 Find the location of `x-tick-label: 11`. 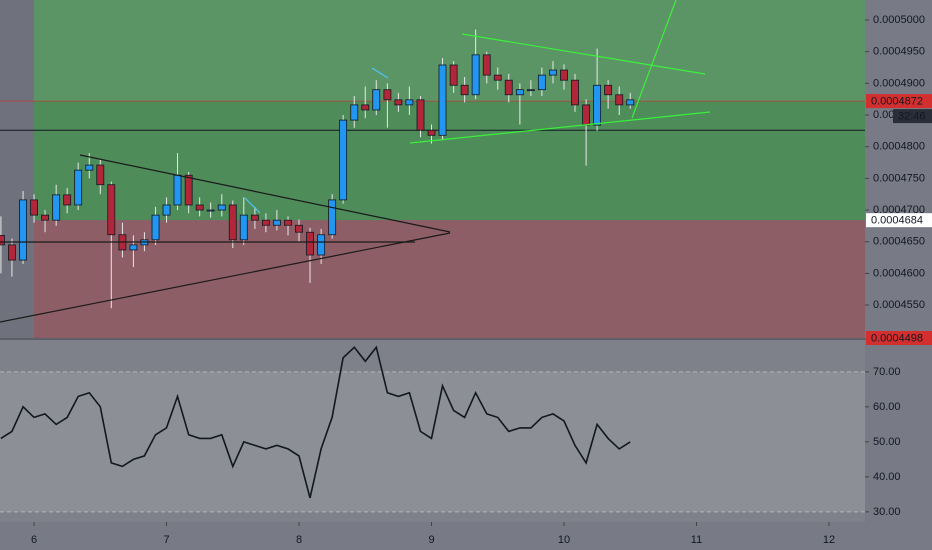

x-tick-label: 11 is located at coordinates (696, 540).